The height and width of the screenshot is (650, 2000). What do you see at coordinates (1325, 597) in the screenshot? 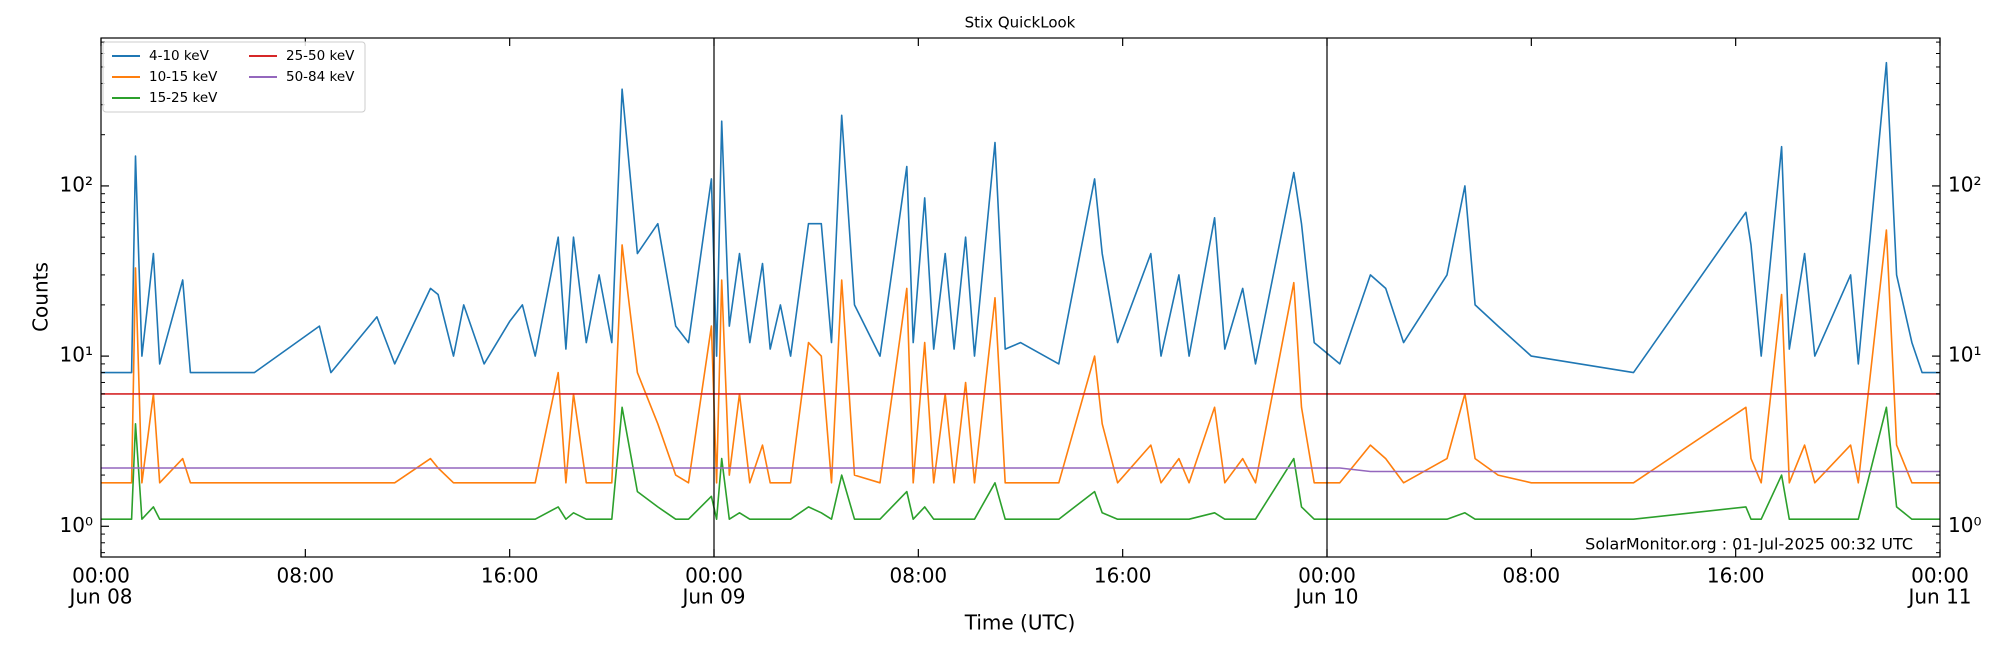
I see `x-tick-label: Jun 10` at bounding box center [1325, 597].